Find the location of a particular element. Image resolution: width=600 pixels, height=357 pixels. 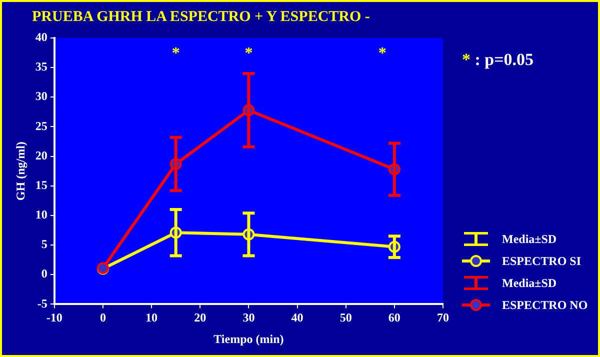

y-tick-label: 15 is located at coordinates (41, 185).